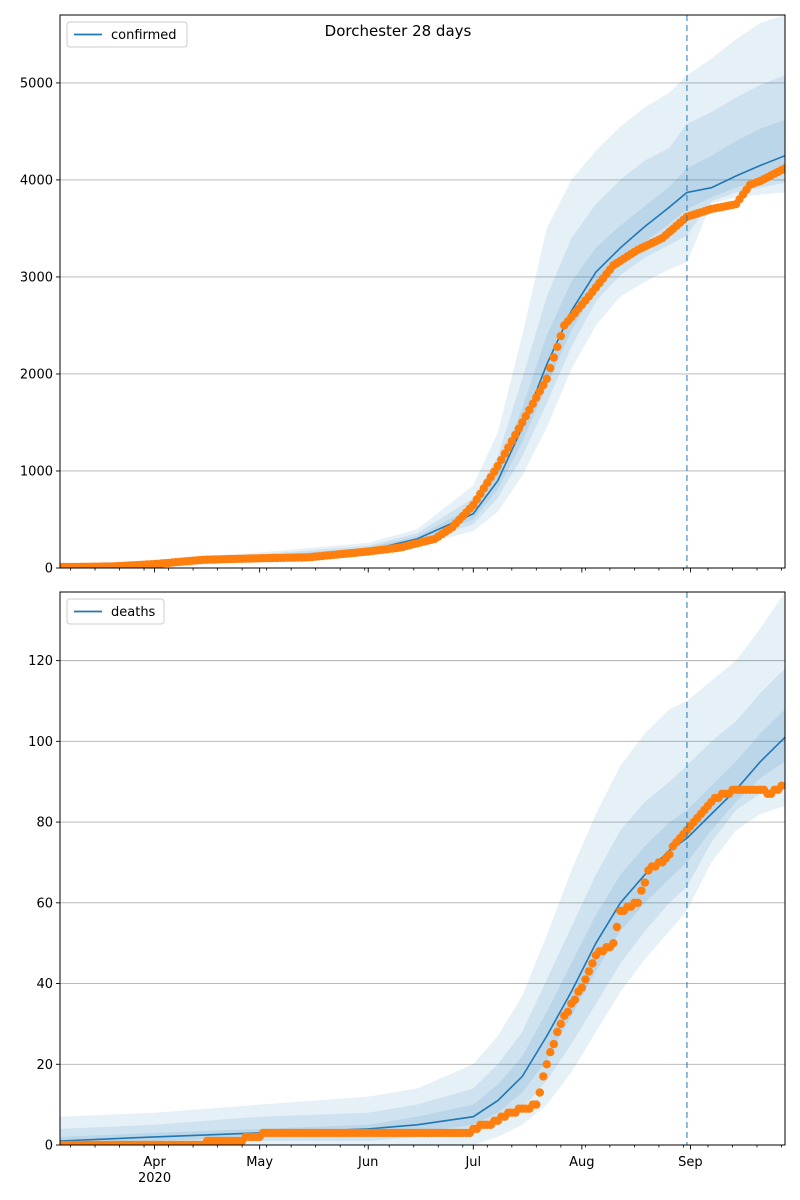 The image size is (800, 1200). I want to click on y-tick-label: 1000, so click(36, 471).